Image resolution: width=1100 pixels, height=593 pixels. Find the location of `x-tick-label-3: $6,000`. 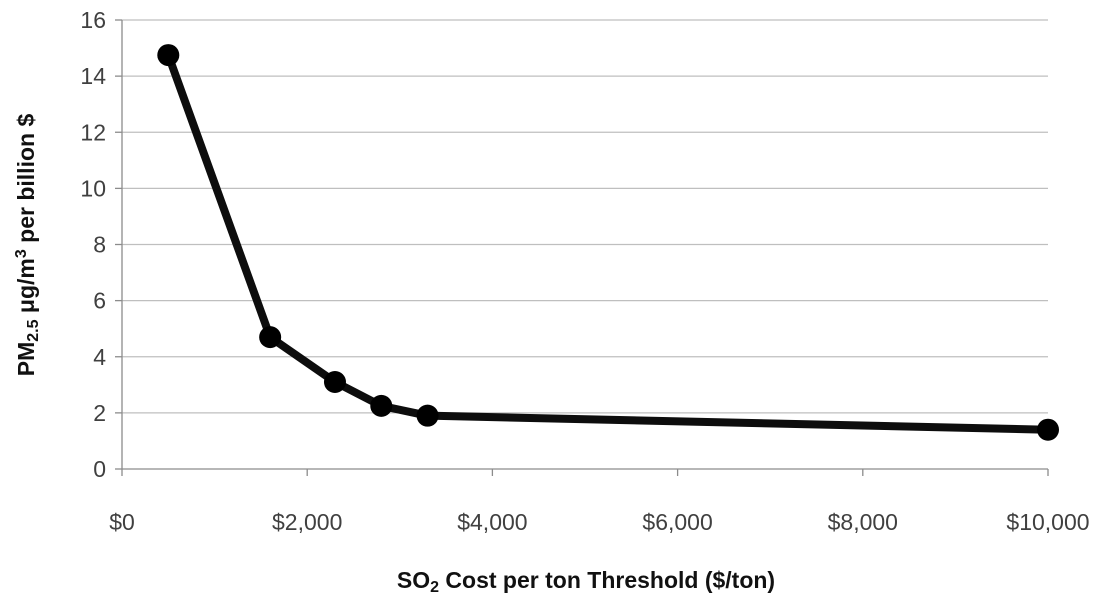

x-tick-label-3: $6,000 is located at coordinates (677, 522).